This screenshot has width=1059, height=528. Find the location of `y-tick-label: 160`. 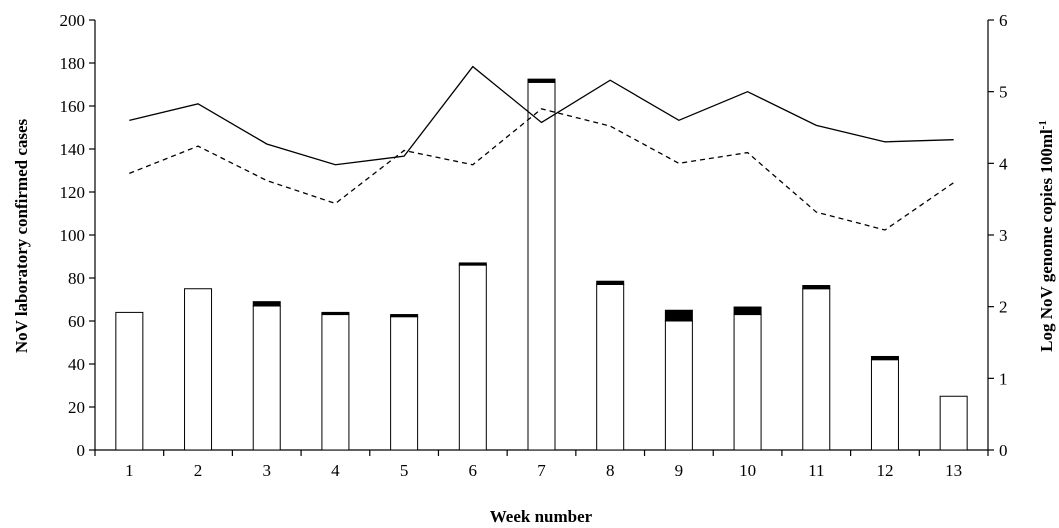

y-tick-label: 160 is located at coordinates (73, 106).